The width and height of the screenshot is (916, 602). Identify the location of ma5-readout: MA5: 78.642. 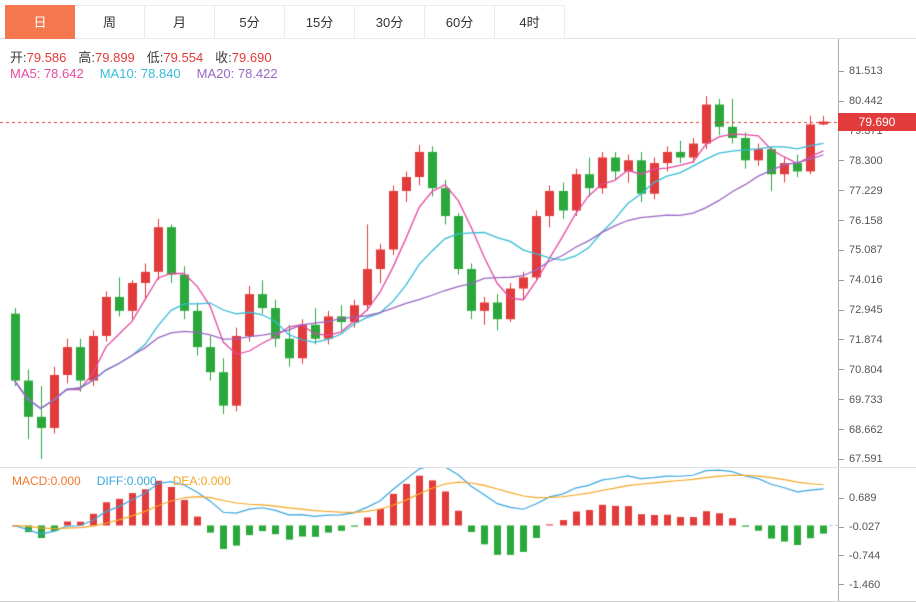
(47, 73).